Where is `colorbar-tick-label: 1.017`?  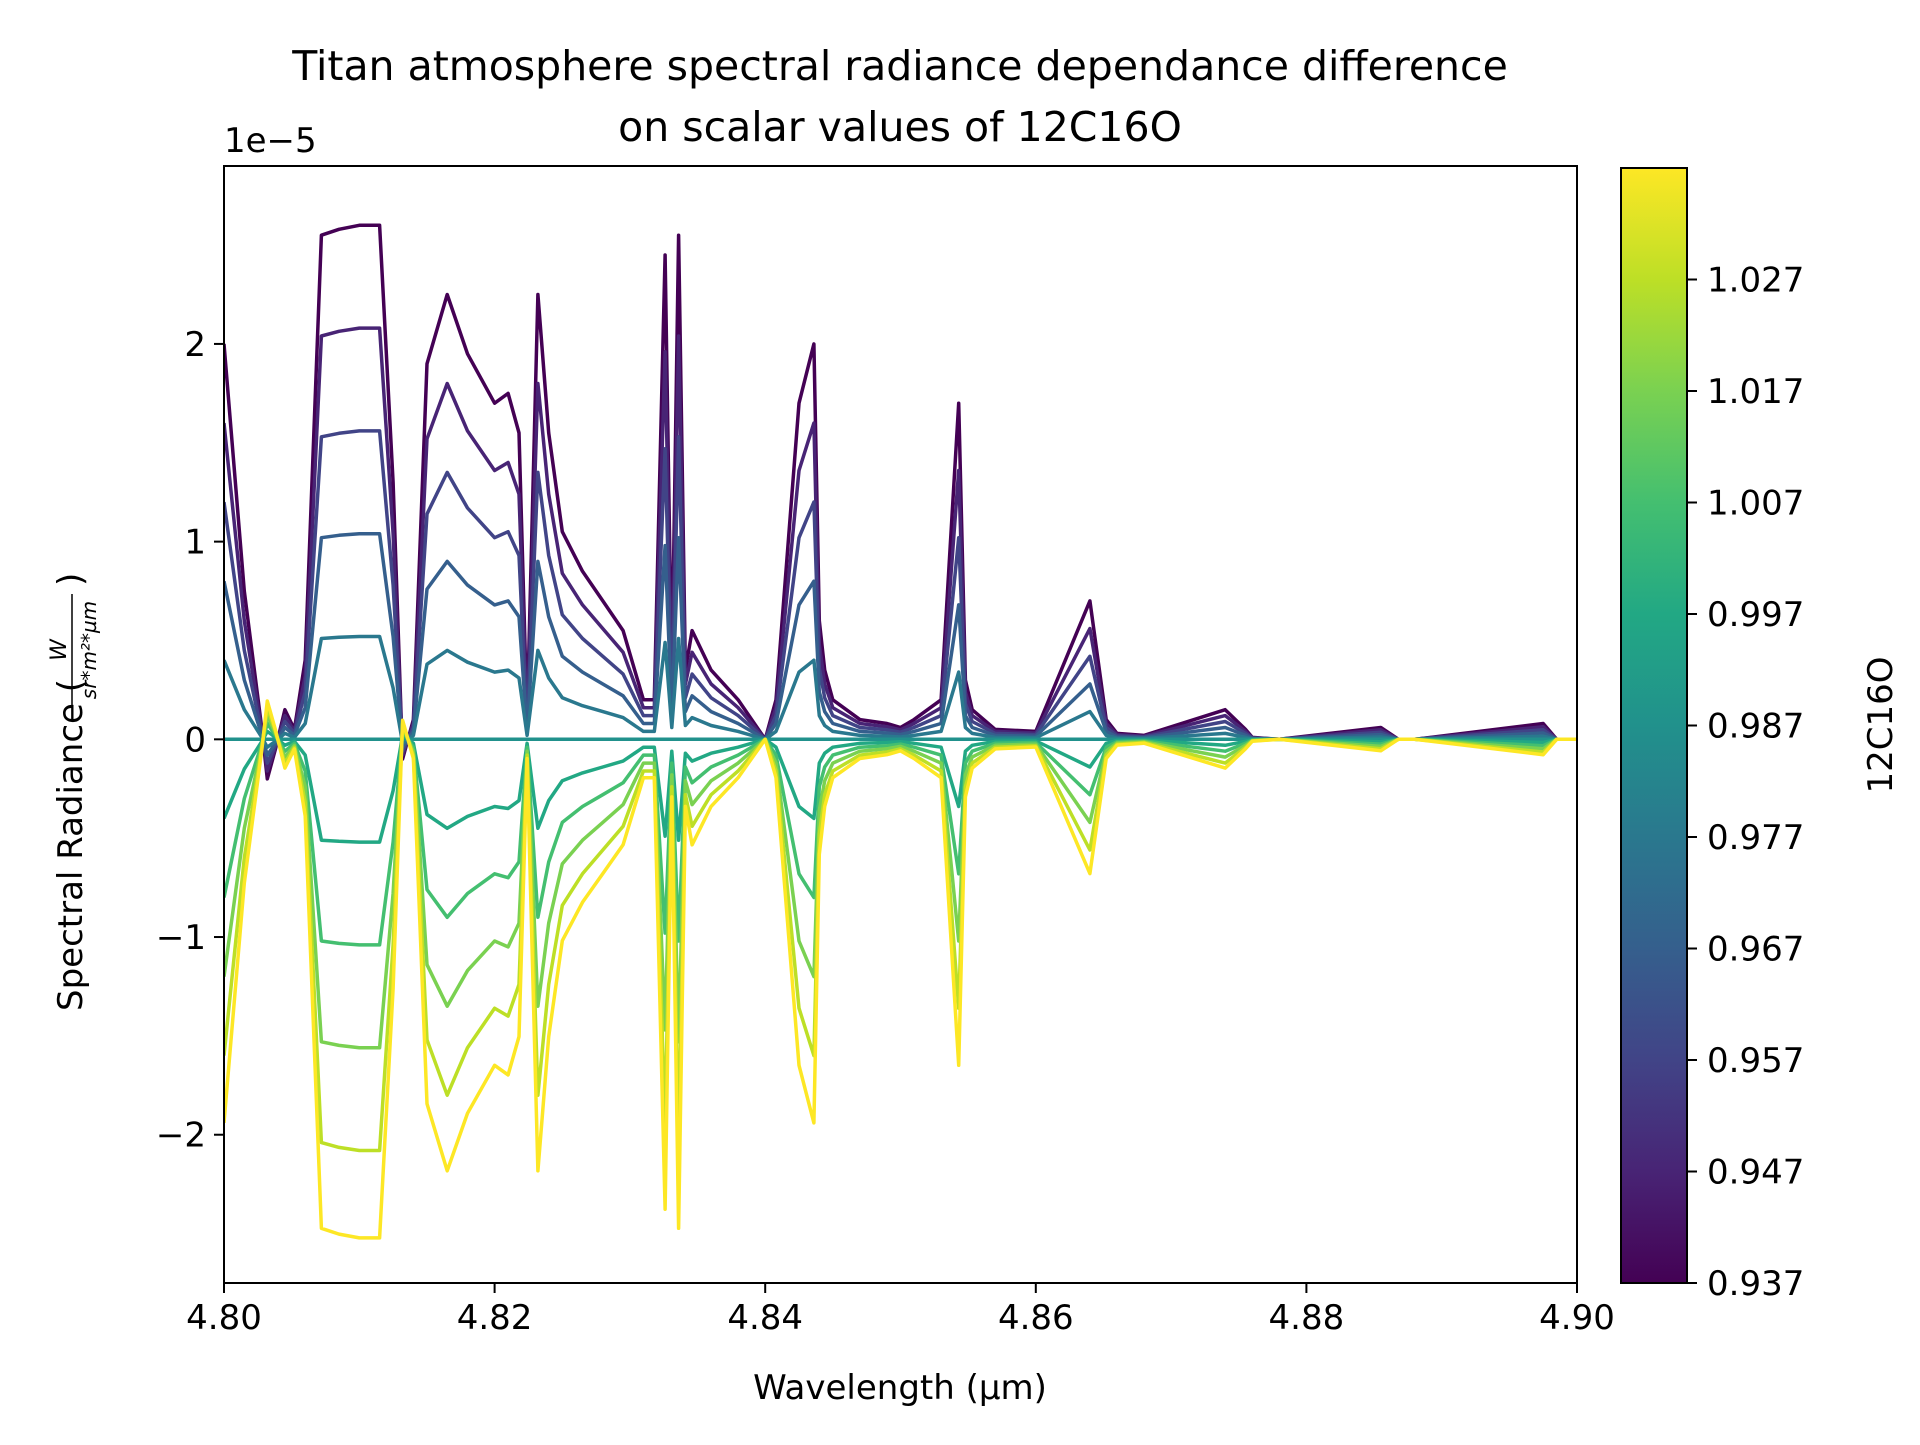
colorbar-tick-label: 1.017 is located at coordinates (1755, 392).